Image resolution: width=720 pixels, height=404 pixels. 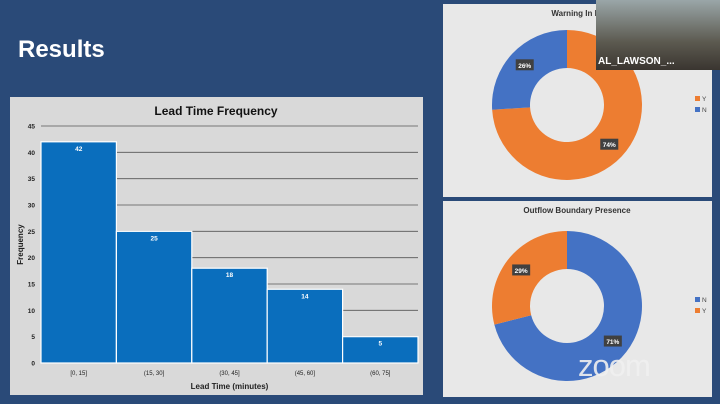 What do you see at coordinates (32, 127) in the screenshot?
I see `y-tick-label: 45` at bounding box center [32, 127].